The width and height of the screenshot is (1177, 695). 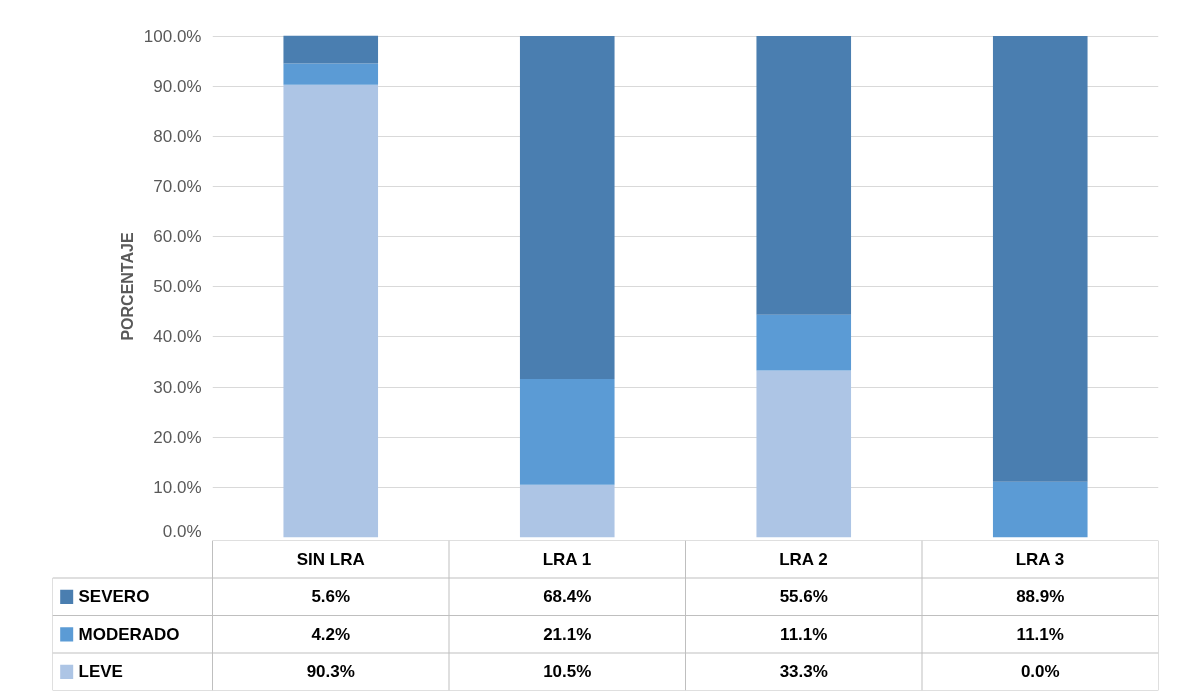 What do you see at coordinates (567, 634) in the screenshot?
I see `data-label: 21.1%` at bounding box center [567, 634].